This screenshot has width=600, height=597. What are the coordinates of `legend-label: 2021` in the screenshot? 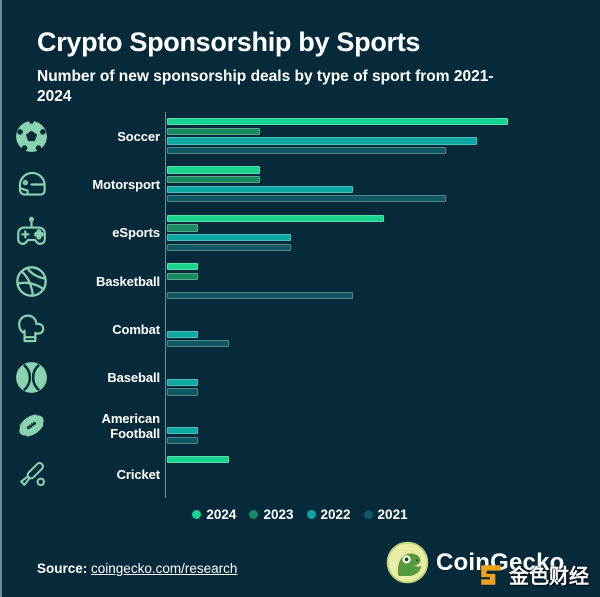 It's located at (392, 514).